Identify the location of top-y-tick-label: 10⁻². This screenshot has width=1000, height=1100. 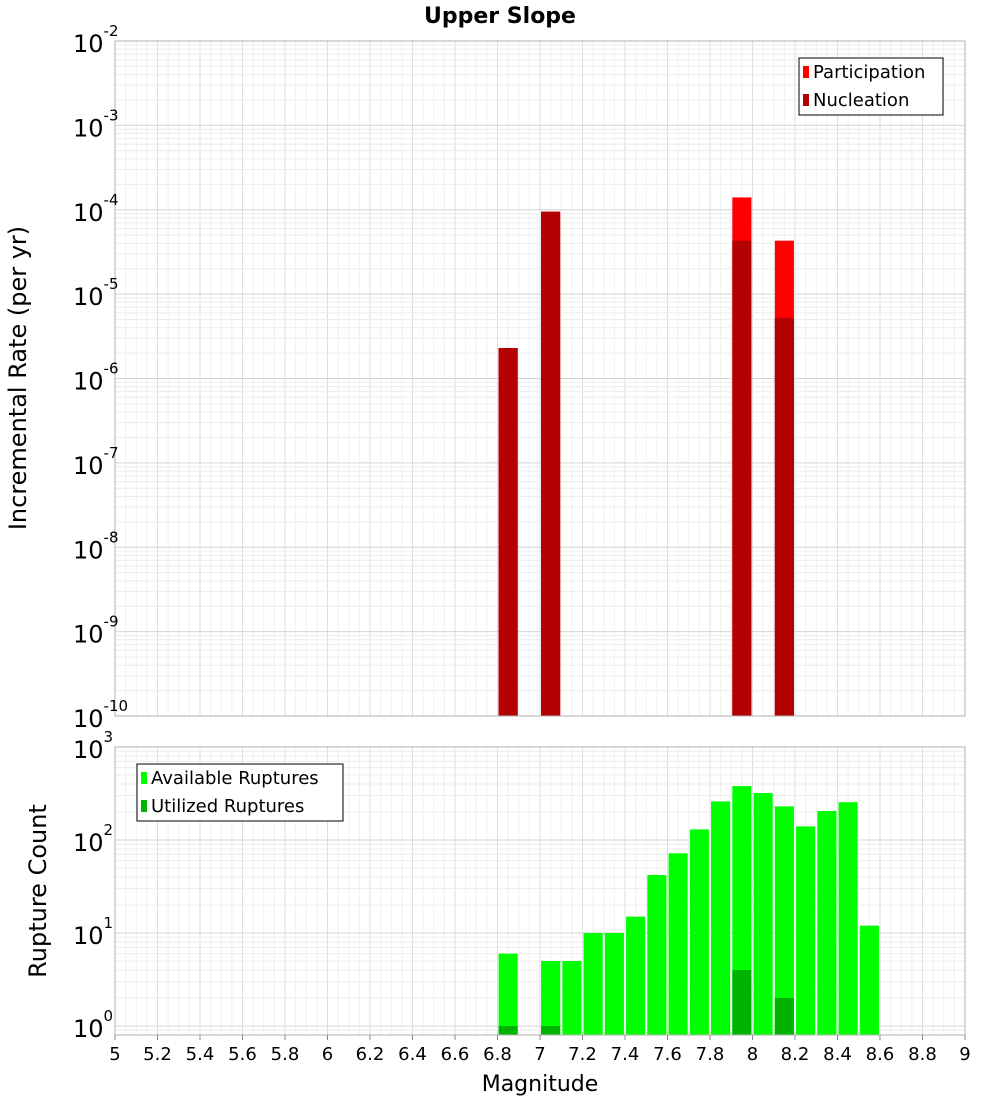
(96, 40).